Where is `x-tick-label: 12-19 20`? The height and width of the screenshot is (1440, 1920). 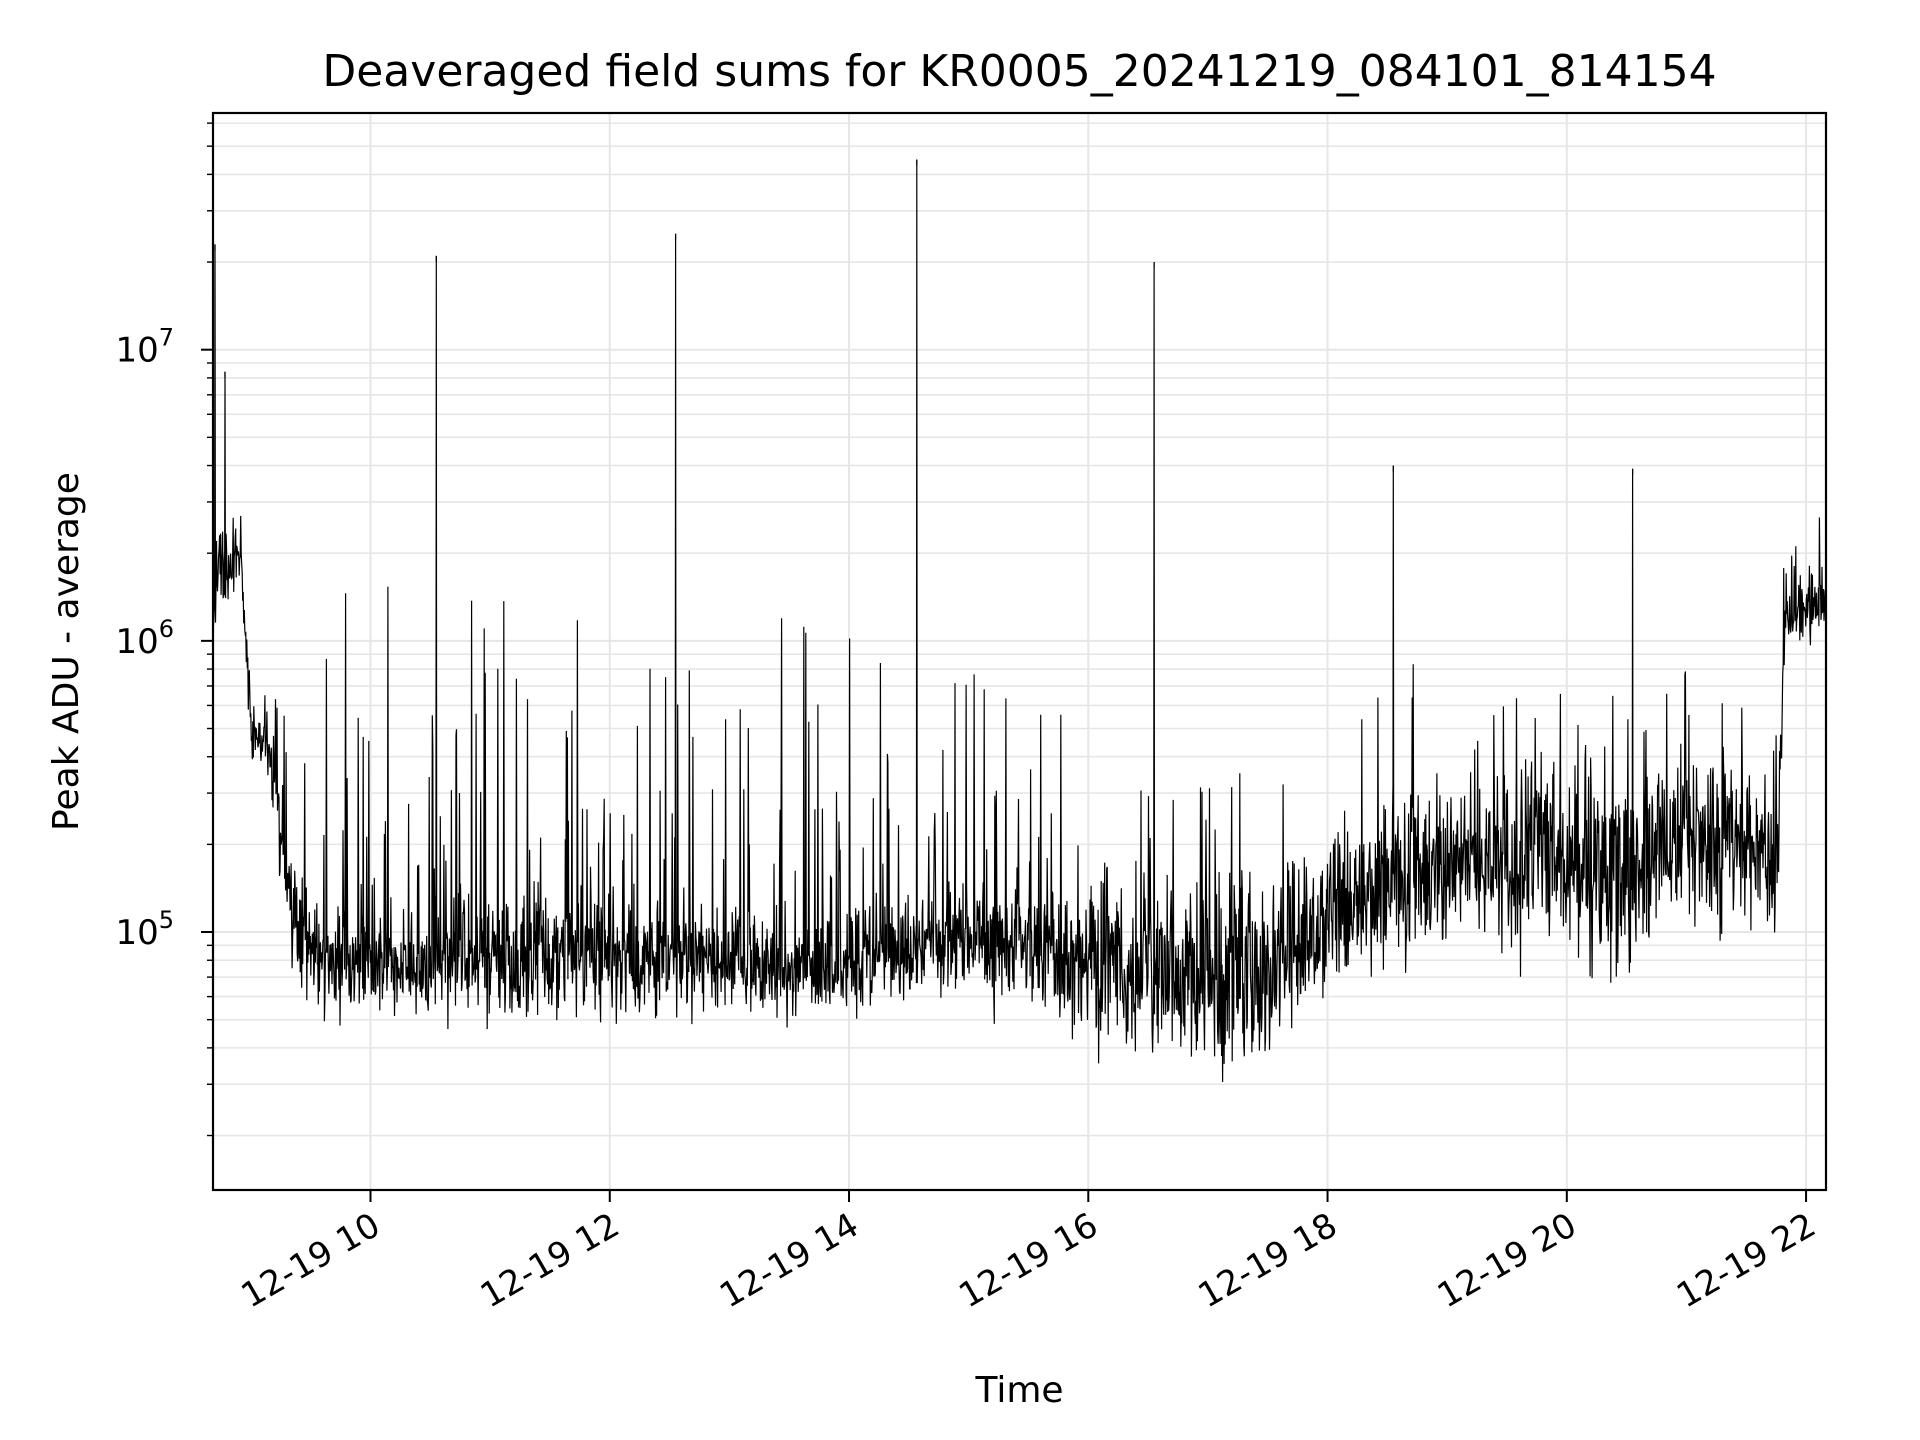 x-tick-label: 12-19 20 is located at coordinates (1507, 1260).